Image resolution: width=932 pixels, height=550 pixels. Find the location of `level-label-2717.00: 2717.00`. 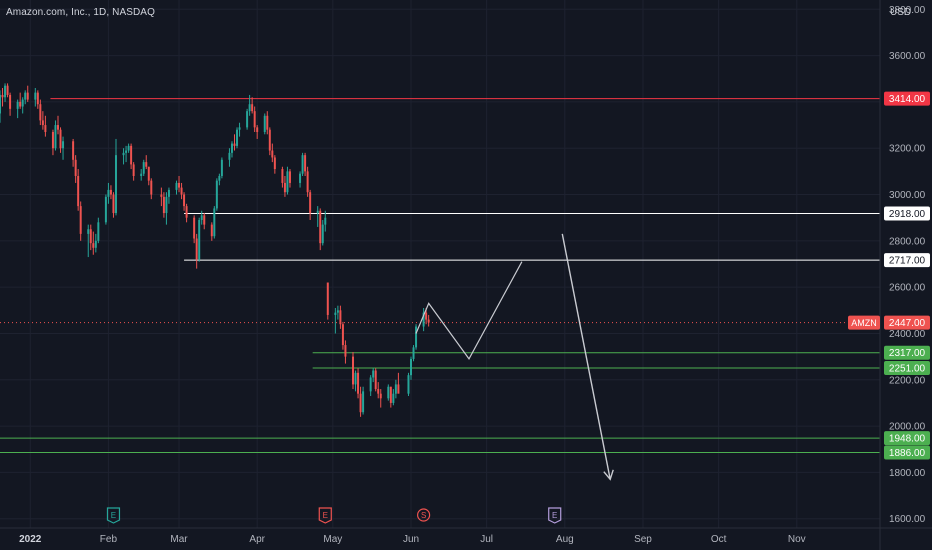

level-label-2717.00: 2717.00 is located at coordinates (907, 261).